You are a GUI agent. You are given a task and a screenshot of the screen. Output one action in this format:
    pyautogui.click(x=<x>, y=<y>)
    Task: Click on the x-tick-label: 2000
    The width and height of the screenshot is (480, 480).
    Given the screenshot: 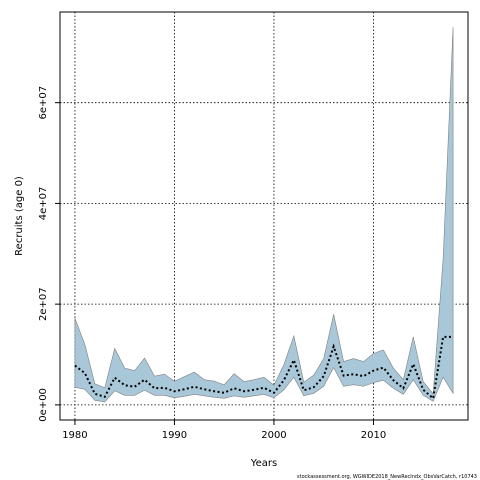 What is the action you would take?
    pyautogui.click(x=273, y=435)
    